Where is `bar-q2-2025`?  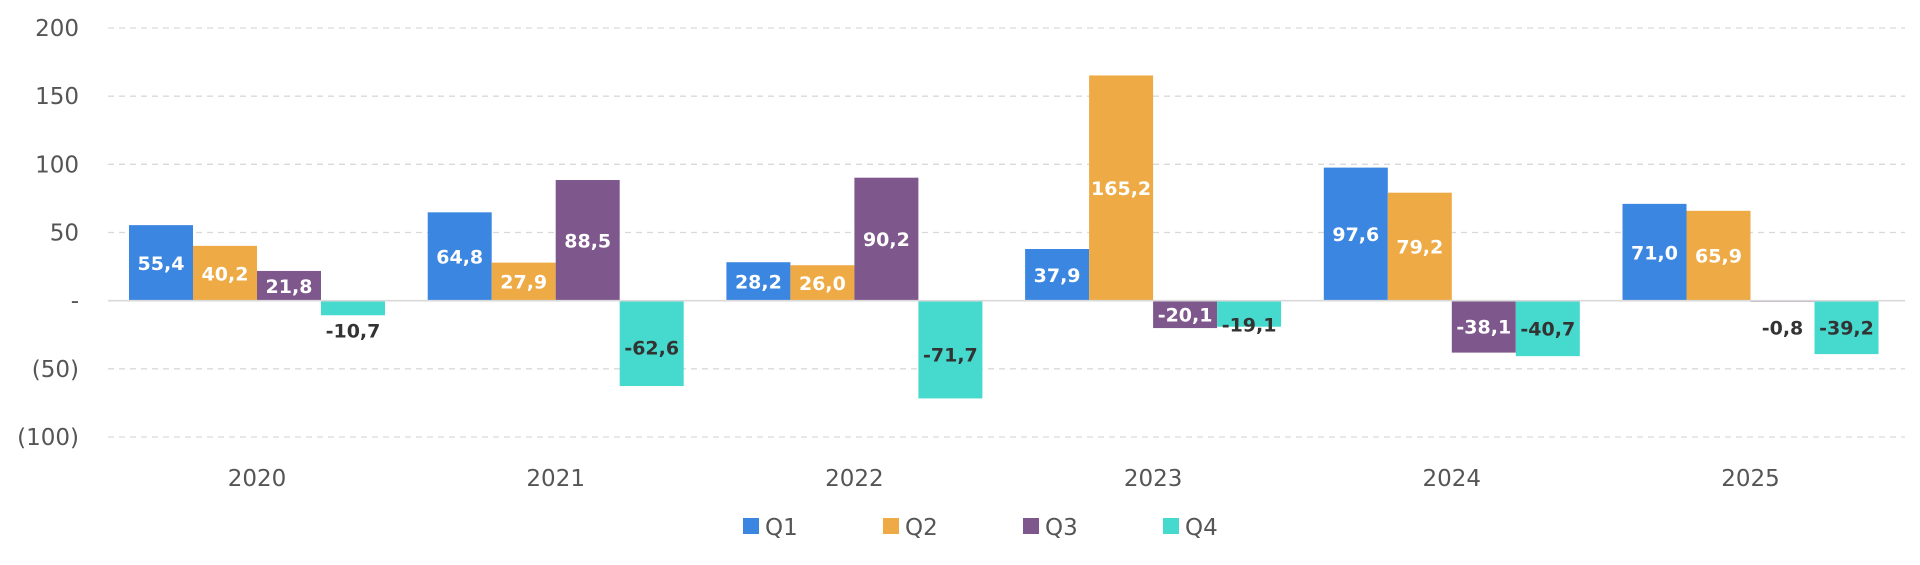 bar-q2-2025 is located at coordinates (1718, 255).